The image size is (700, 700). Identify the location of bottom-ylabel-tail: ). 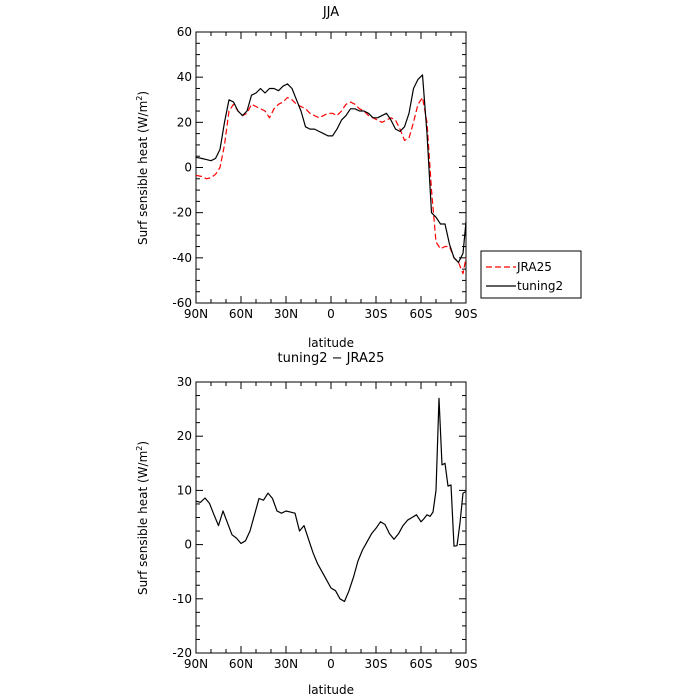
(143, 443).